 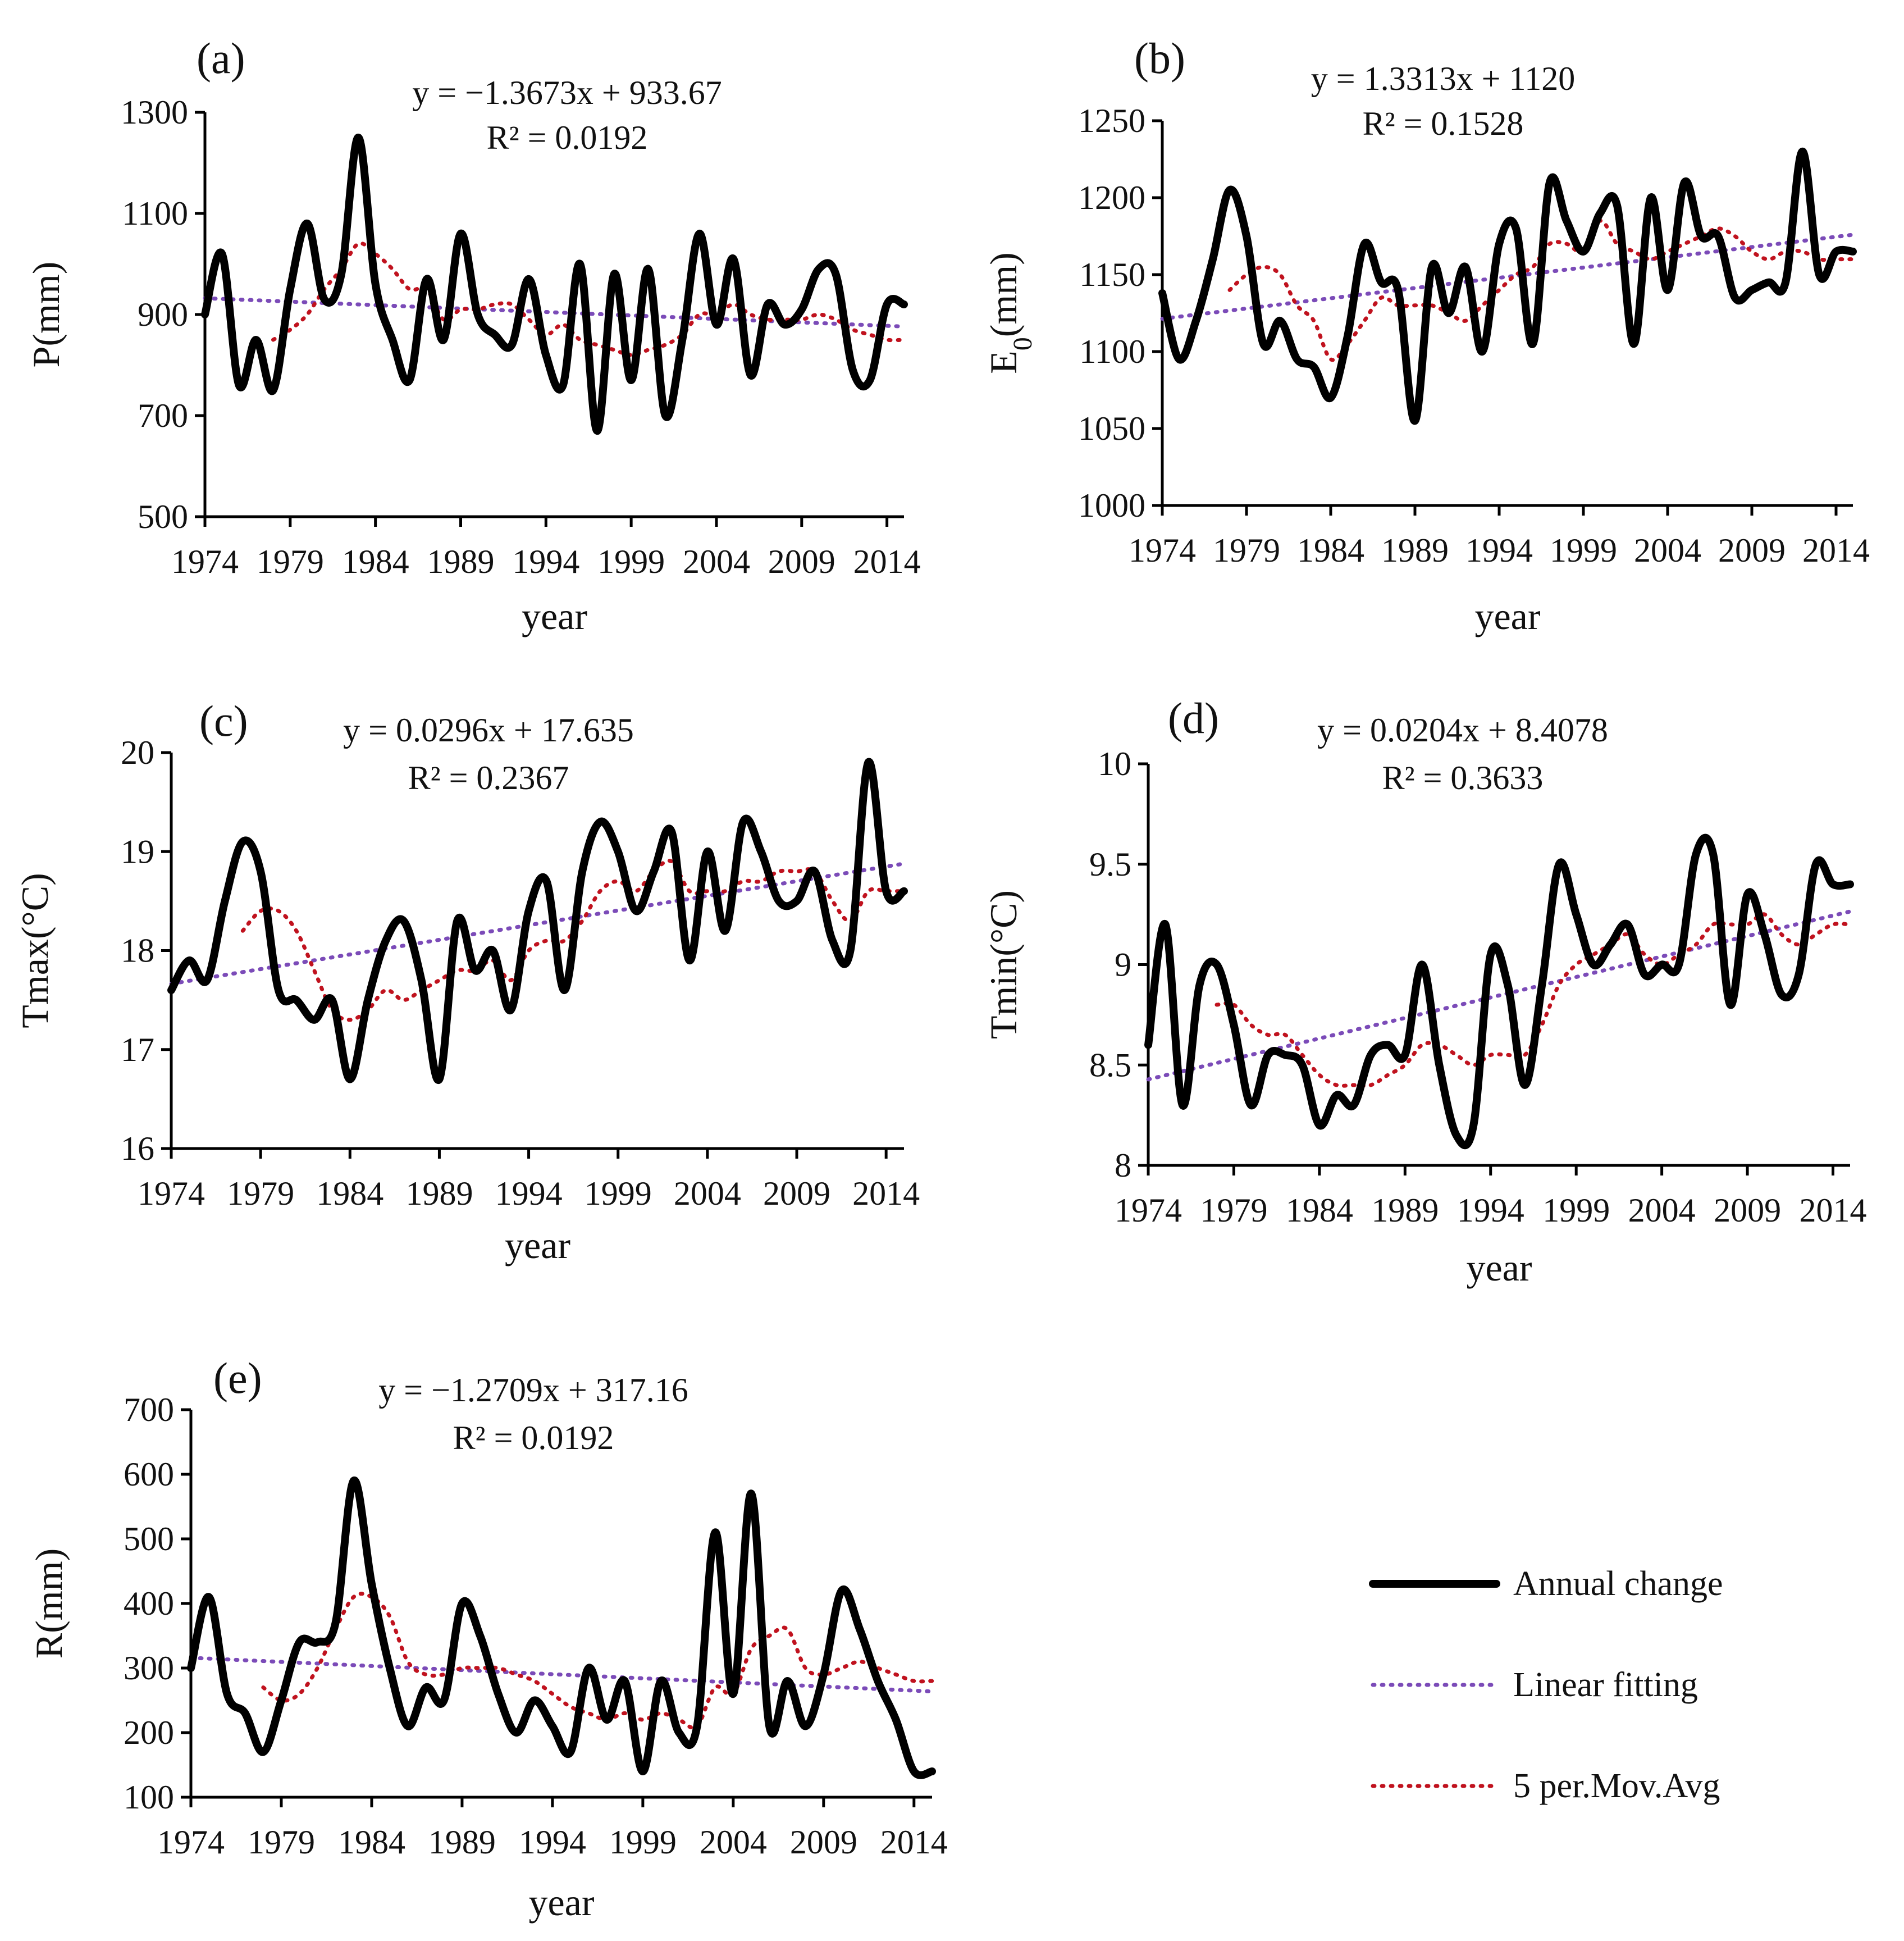 What do you see at coordinates (221, 58) in the screenshot?
I see `panel-label: (a)` at bounding box center [221, 58].